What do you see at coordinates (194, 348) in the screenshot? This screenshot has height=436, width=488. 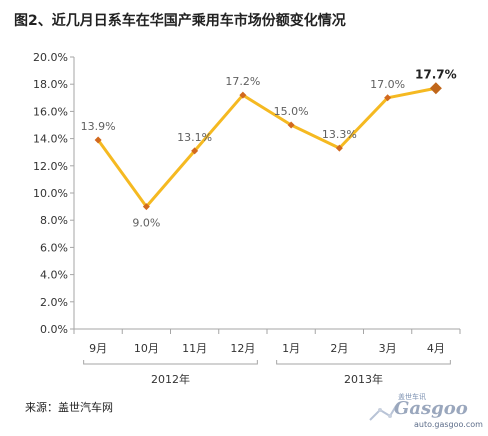 I see `x-tick-label: 11月` at bounding box center [194, 348].